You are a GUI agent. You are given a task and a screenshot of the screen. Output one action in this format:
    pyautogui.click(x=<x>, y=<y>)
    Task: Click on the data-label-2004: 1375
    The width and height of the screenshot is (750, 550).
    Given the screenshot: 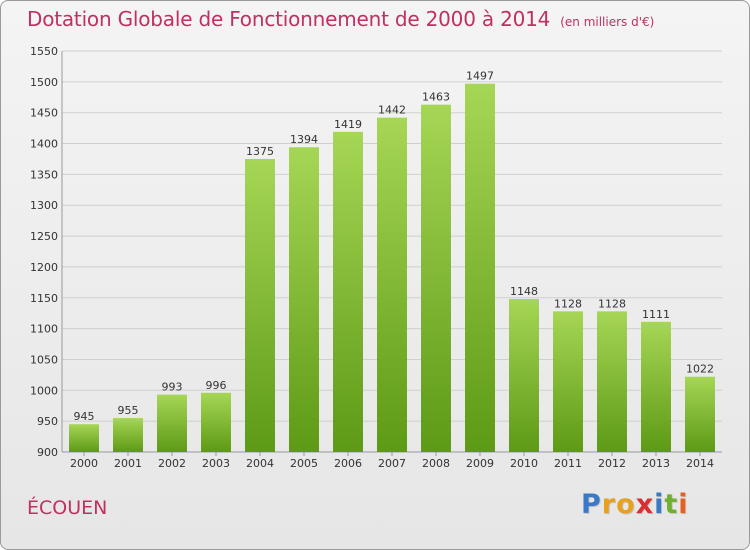 What is the action you would take?
    pyautogui.click(x=260, y=151)
    